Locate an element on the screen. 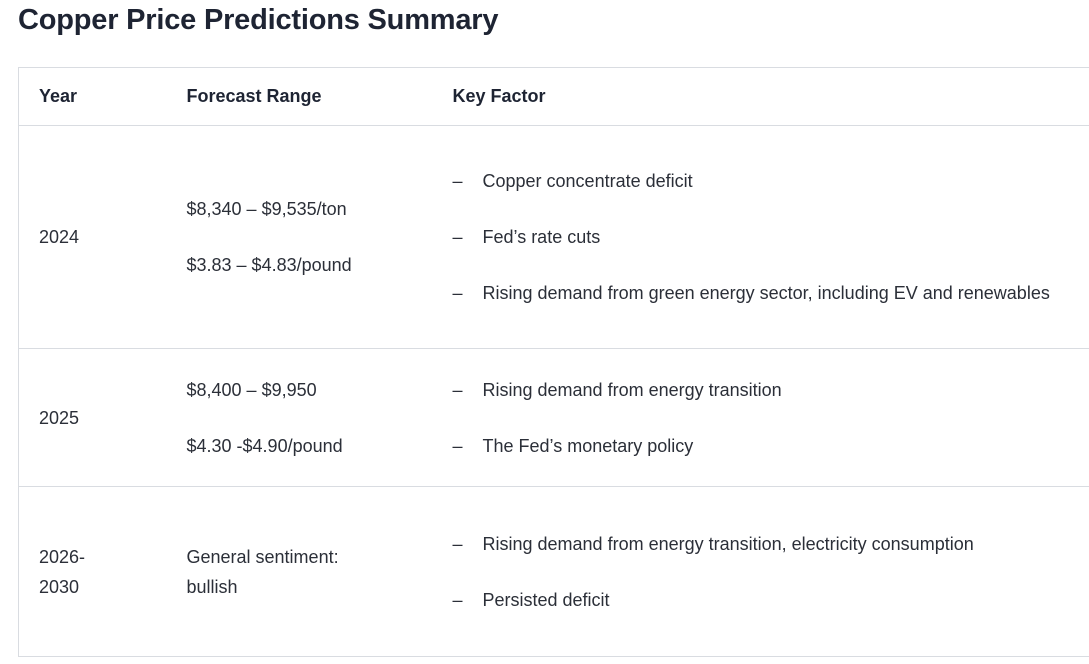 The width and height of the screenshot is (1089, 664). factor-text: Fed’s rate cuts is located at coordinates (541, 237).